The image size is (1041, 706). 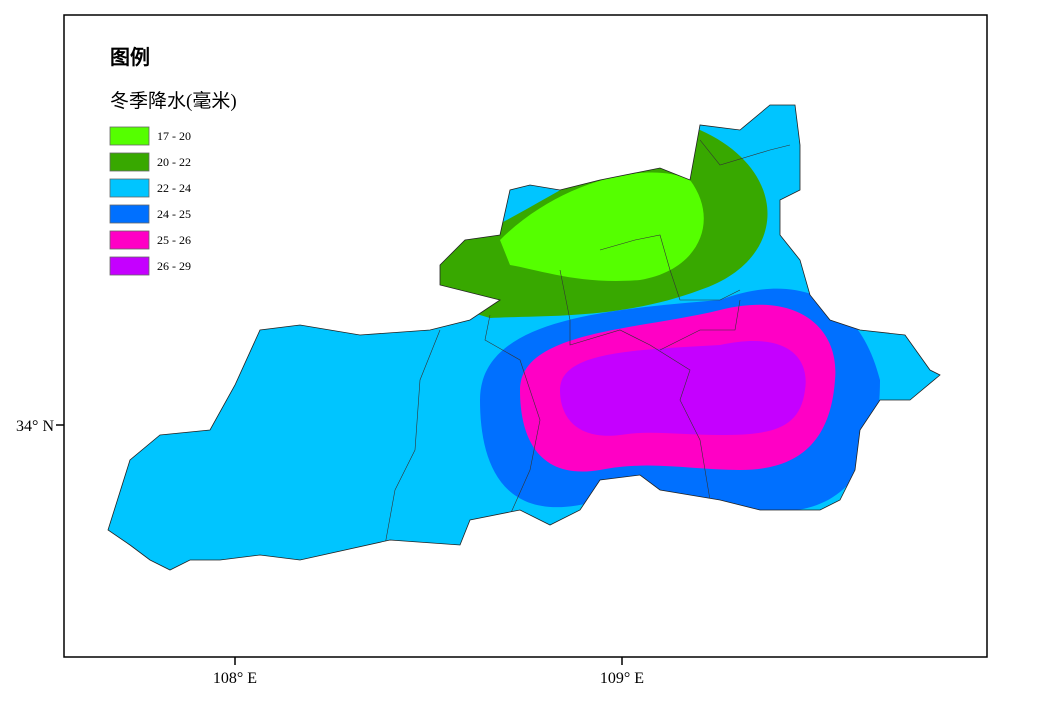 What do you see at coordinates (174, 214) in the screenshot?
I see `legend-label: 24 - 25` at bounding box center [174, 214].